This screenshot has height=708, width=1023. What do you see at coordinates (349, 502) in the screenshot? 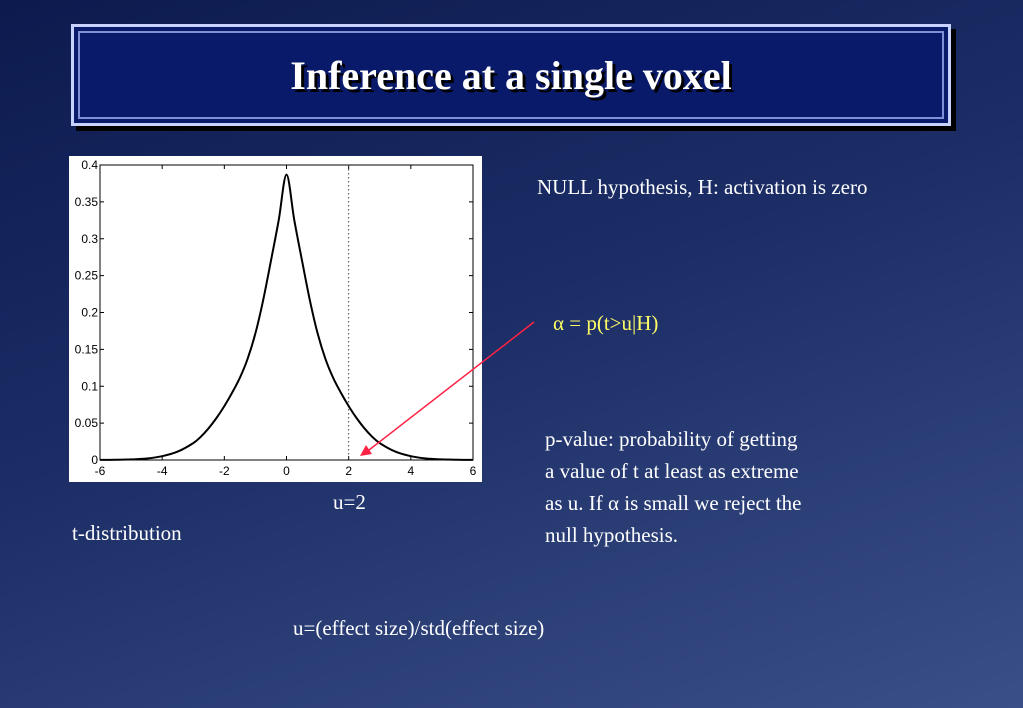
I see `u-label: u=2` at bounding box center [349, 502].